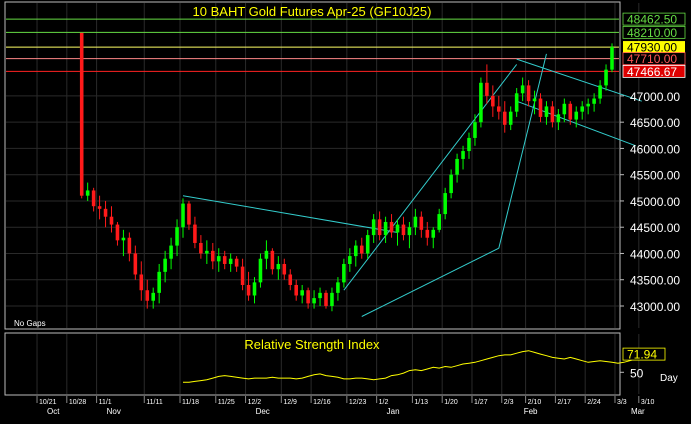 The image size is (691, 424). I want to click on x-month-label: Nov, so click(114, 411).